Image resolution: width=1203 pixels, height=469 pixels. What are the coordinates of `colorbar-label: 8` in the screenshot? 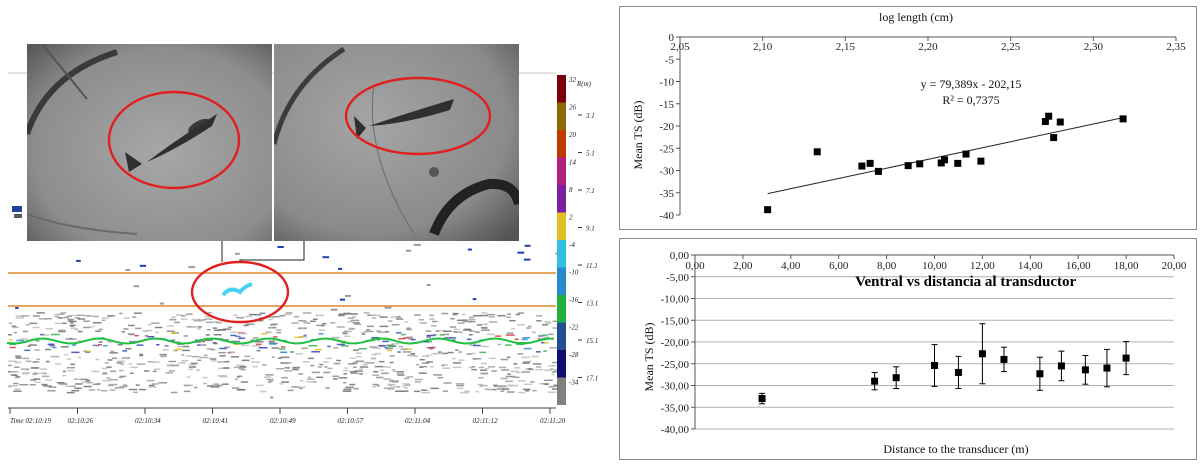 It's located at (571, 190).